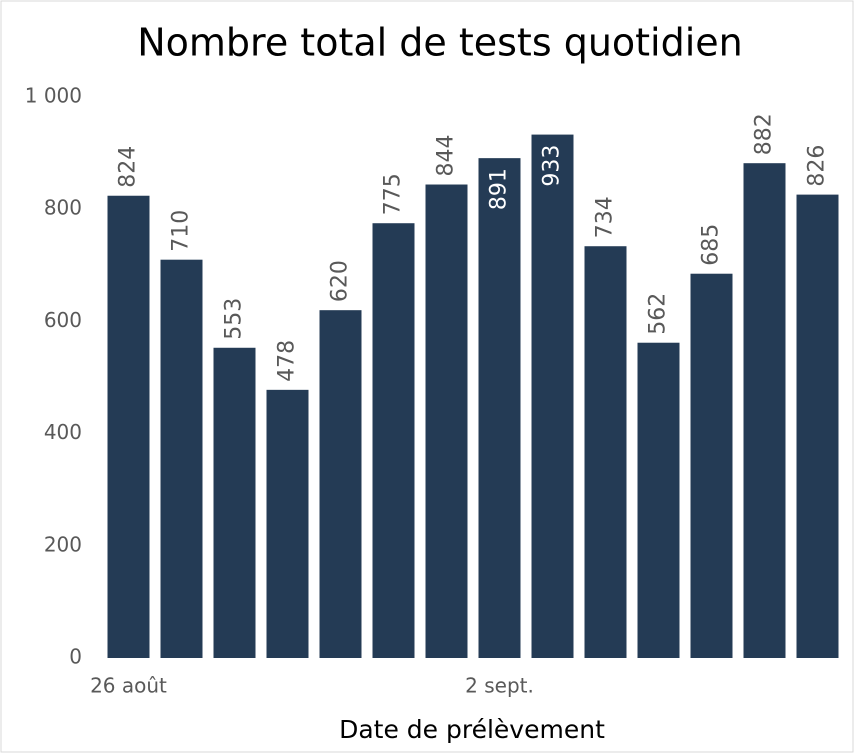  What do you see at coordinates (181, 231) in the screenshot?
I see `data-label: 710` at bounding box center [181, 231].